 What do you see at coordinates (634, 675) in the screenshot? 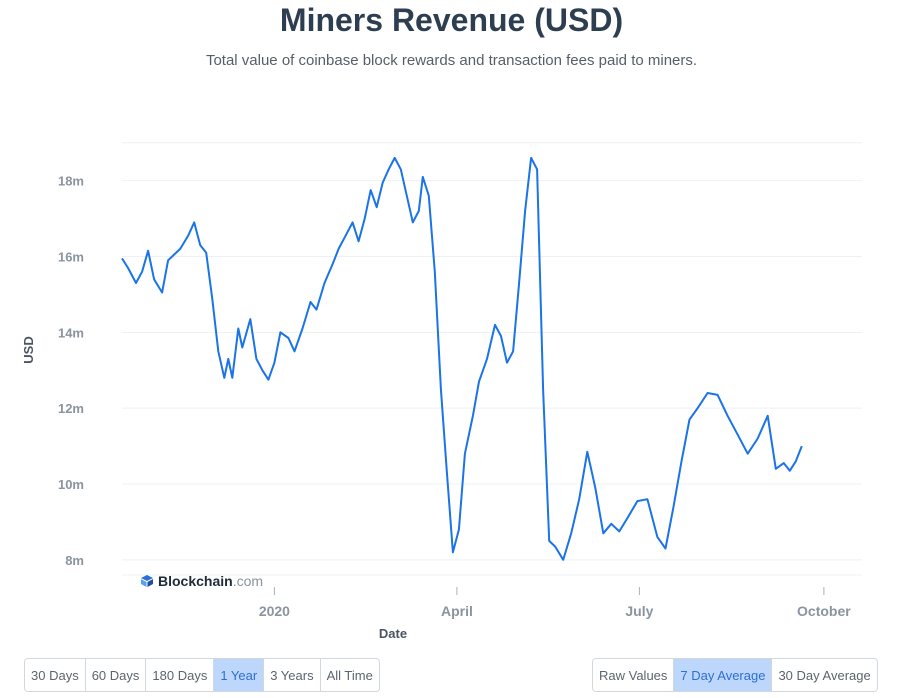
I see `average-raw-values-button: Raw Values` at bounding box center [634, 675].